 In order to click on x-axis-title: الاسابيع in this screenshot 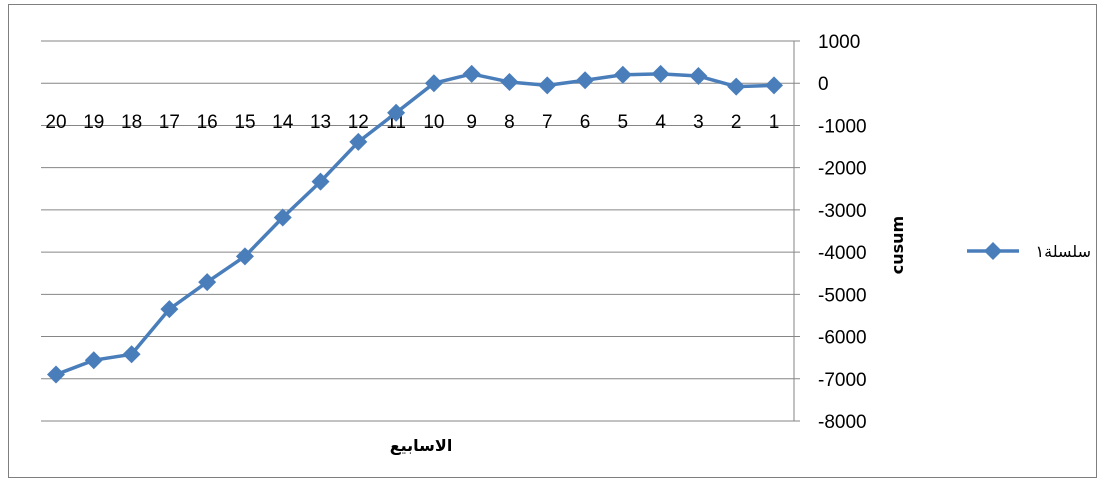, I will do `click(421, 445)`.